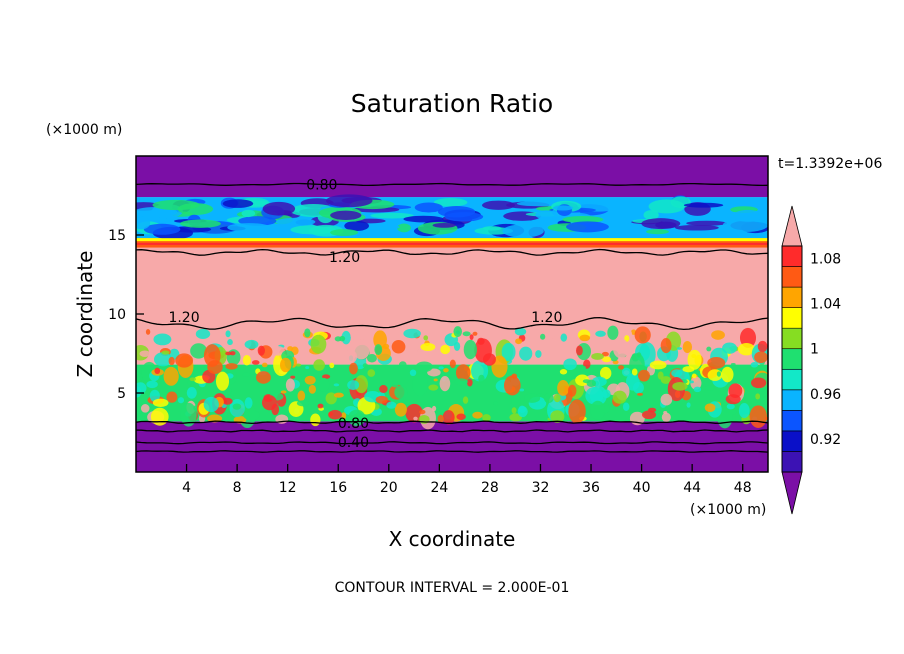 This screenshot has width=904, height=654. What do you see at coordinates (591, 488) in the screenshot?
I see `x-tick-label: 36` at bounding box center [591, 488].